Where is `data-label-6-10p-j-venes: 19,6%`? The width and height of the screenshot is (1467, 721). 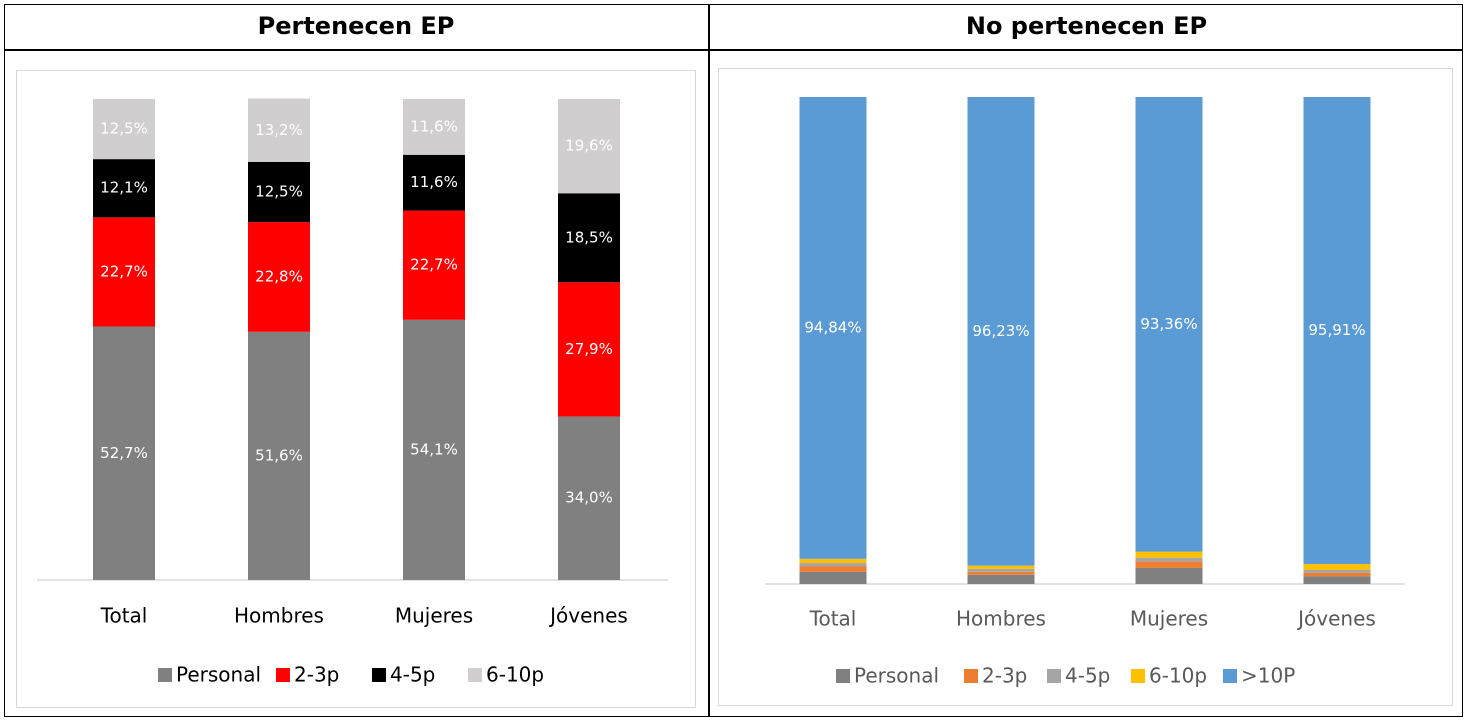
data-label-6-10p-j-venes: 19,6% is located at coordinates (589, 146).